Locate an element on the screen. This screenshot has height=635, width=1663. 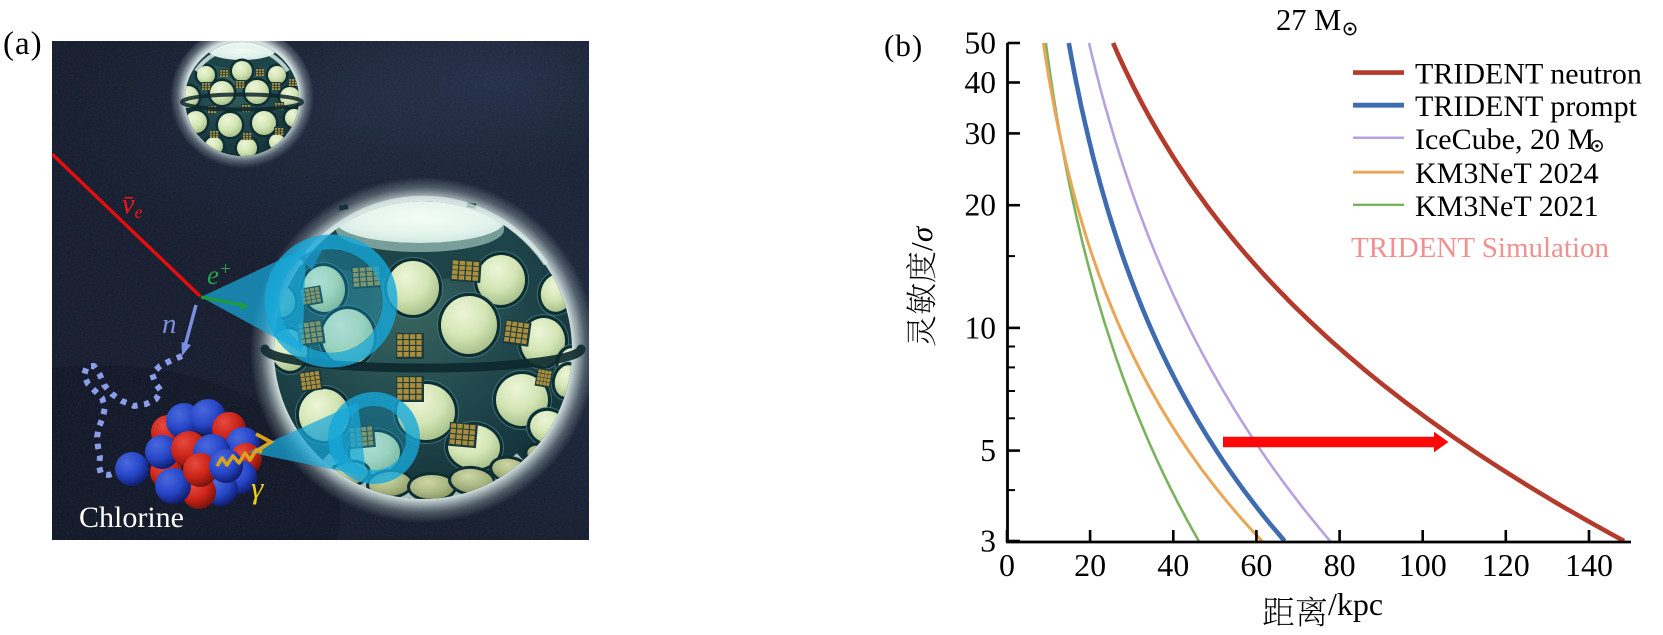
svg-text: 120 is located at coordinates (1506, 565).